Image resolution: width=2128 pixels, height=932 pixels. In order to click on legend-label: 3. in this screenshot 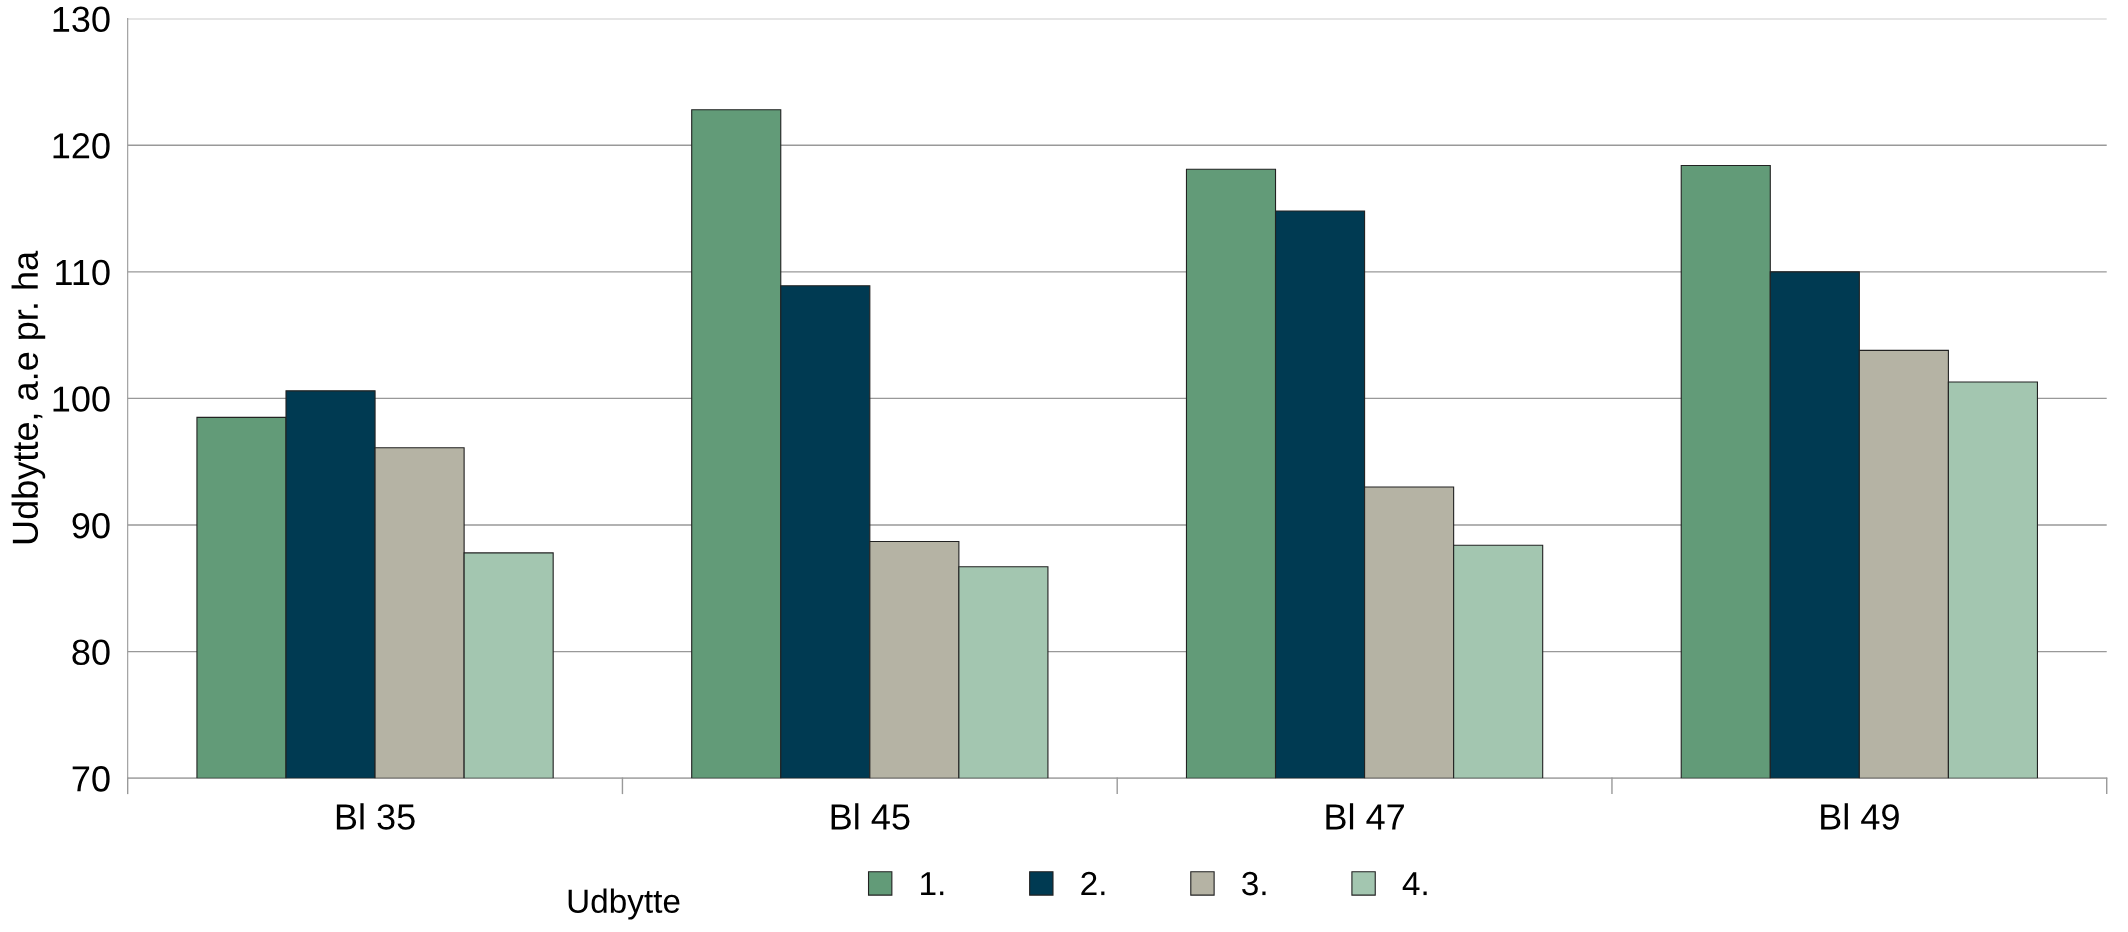, I will do `click(1254, 883)`.